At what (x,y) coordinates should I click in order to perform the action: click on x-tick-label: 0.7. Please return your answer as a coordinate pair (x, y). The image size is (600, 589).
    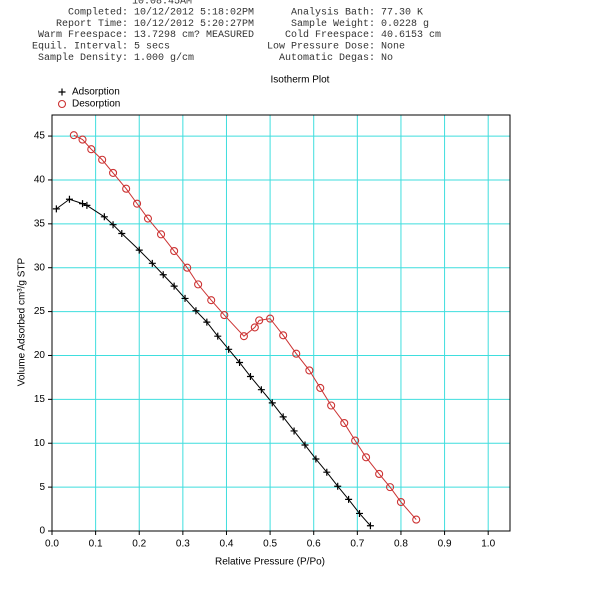
    Looking at the image, I should click on (357, 544).